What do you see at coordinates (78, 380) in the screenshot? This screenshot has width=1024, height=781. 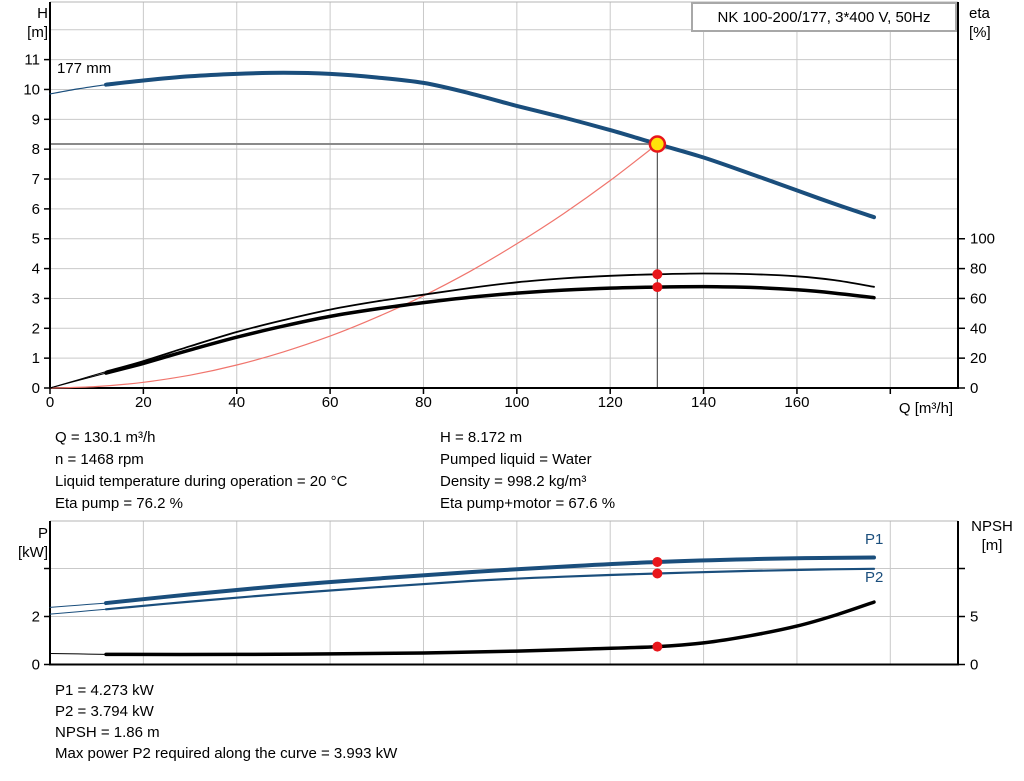 I see `eta-pump-motor-curve-leadin` at bounding box center [78, 380].